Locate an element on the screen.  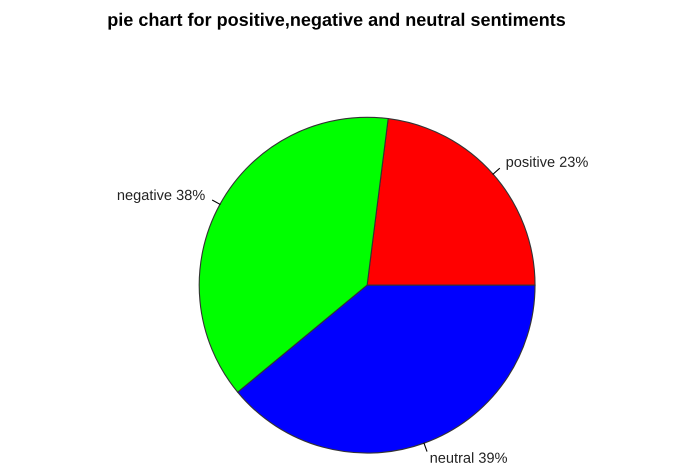
slice-label: neutral 39% is located at coordinates (468, 457).